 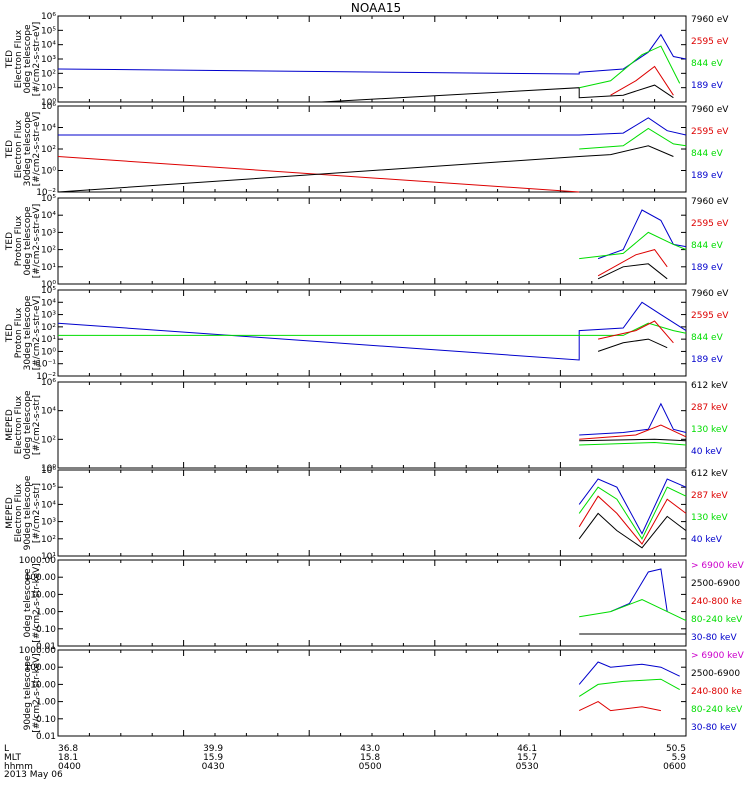 I want to click on footer-value: 43.0, so click(x=370, y=749).